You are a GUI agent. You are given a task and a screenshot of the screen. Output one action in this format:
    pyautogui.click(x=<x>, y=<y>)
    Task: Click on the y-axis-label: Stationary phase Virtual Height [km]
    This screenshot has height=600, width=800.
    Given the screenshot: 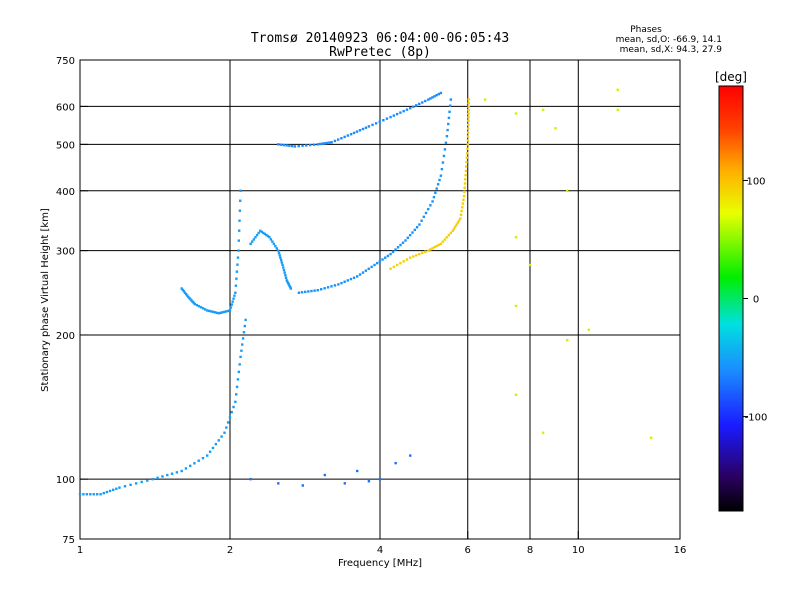 What is the action you would take?
    pyautogui.click(x=45, y=300)
    